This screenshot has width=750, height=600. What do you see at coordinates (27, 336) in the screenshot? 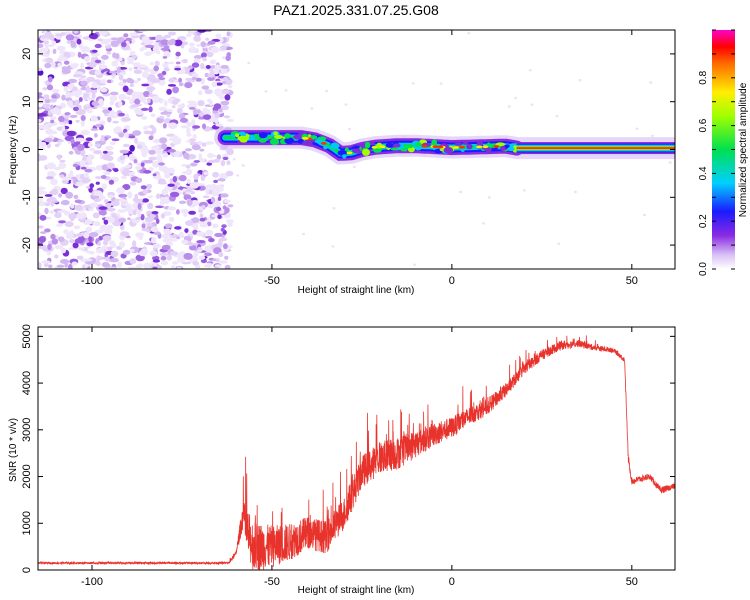
I see `snr-ytick-label: 5000` at bounding box center [27, 336].